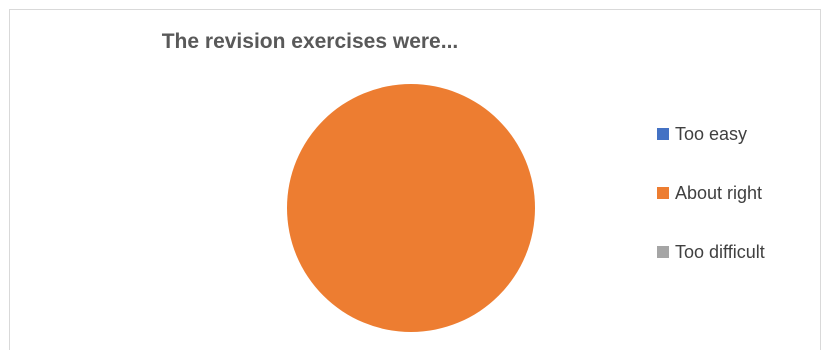  Describe the element at coordinates (711, 134) in the screenshot. I see `legend-label-too-easy: Too easy` at that location.